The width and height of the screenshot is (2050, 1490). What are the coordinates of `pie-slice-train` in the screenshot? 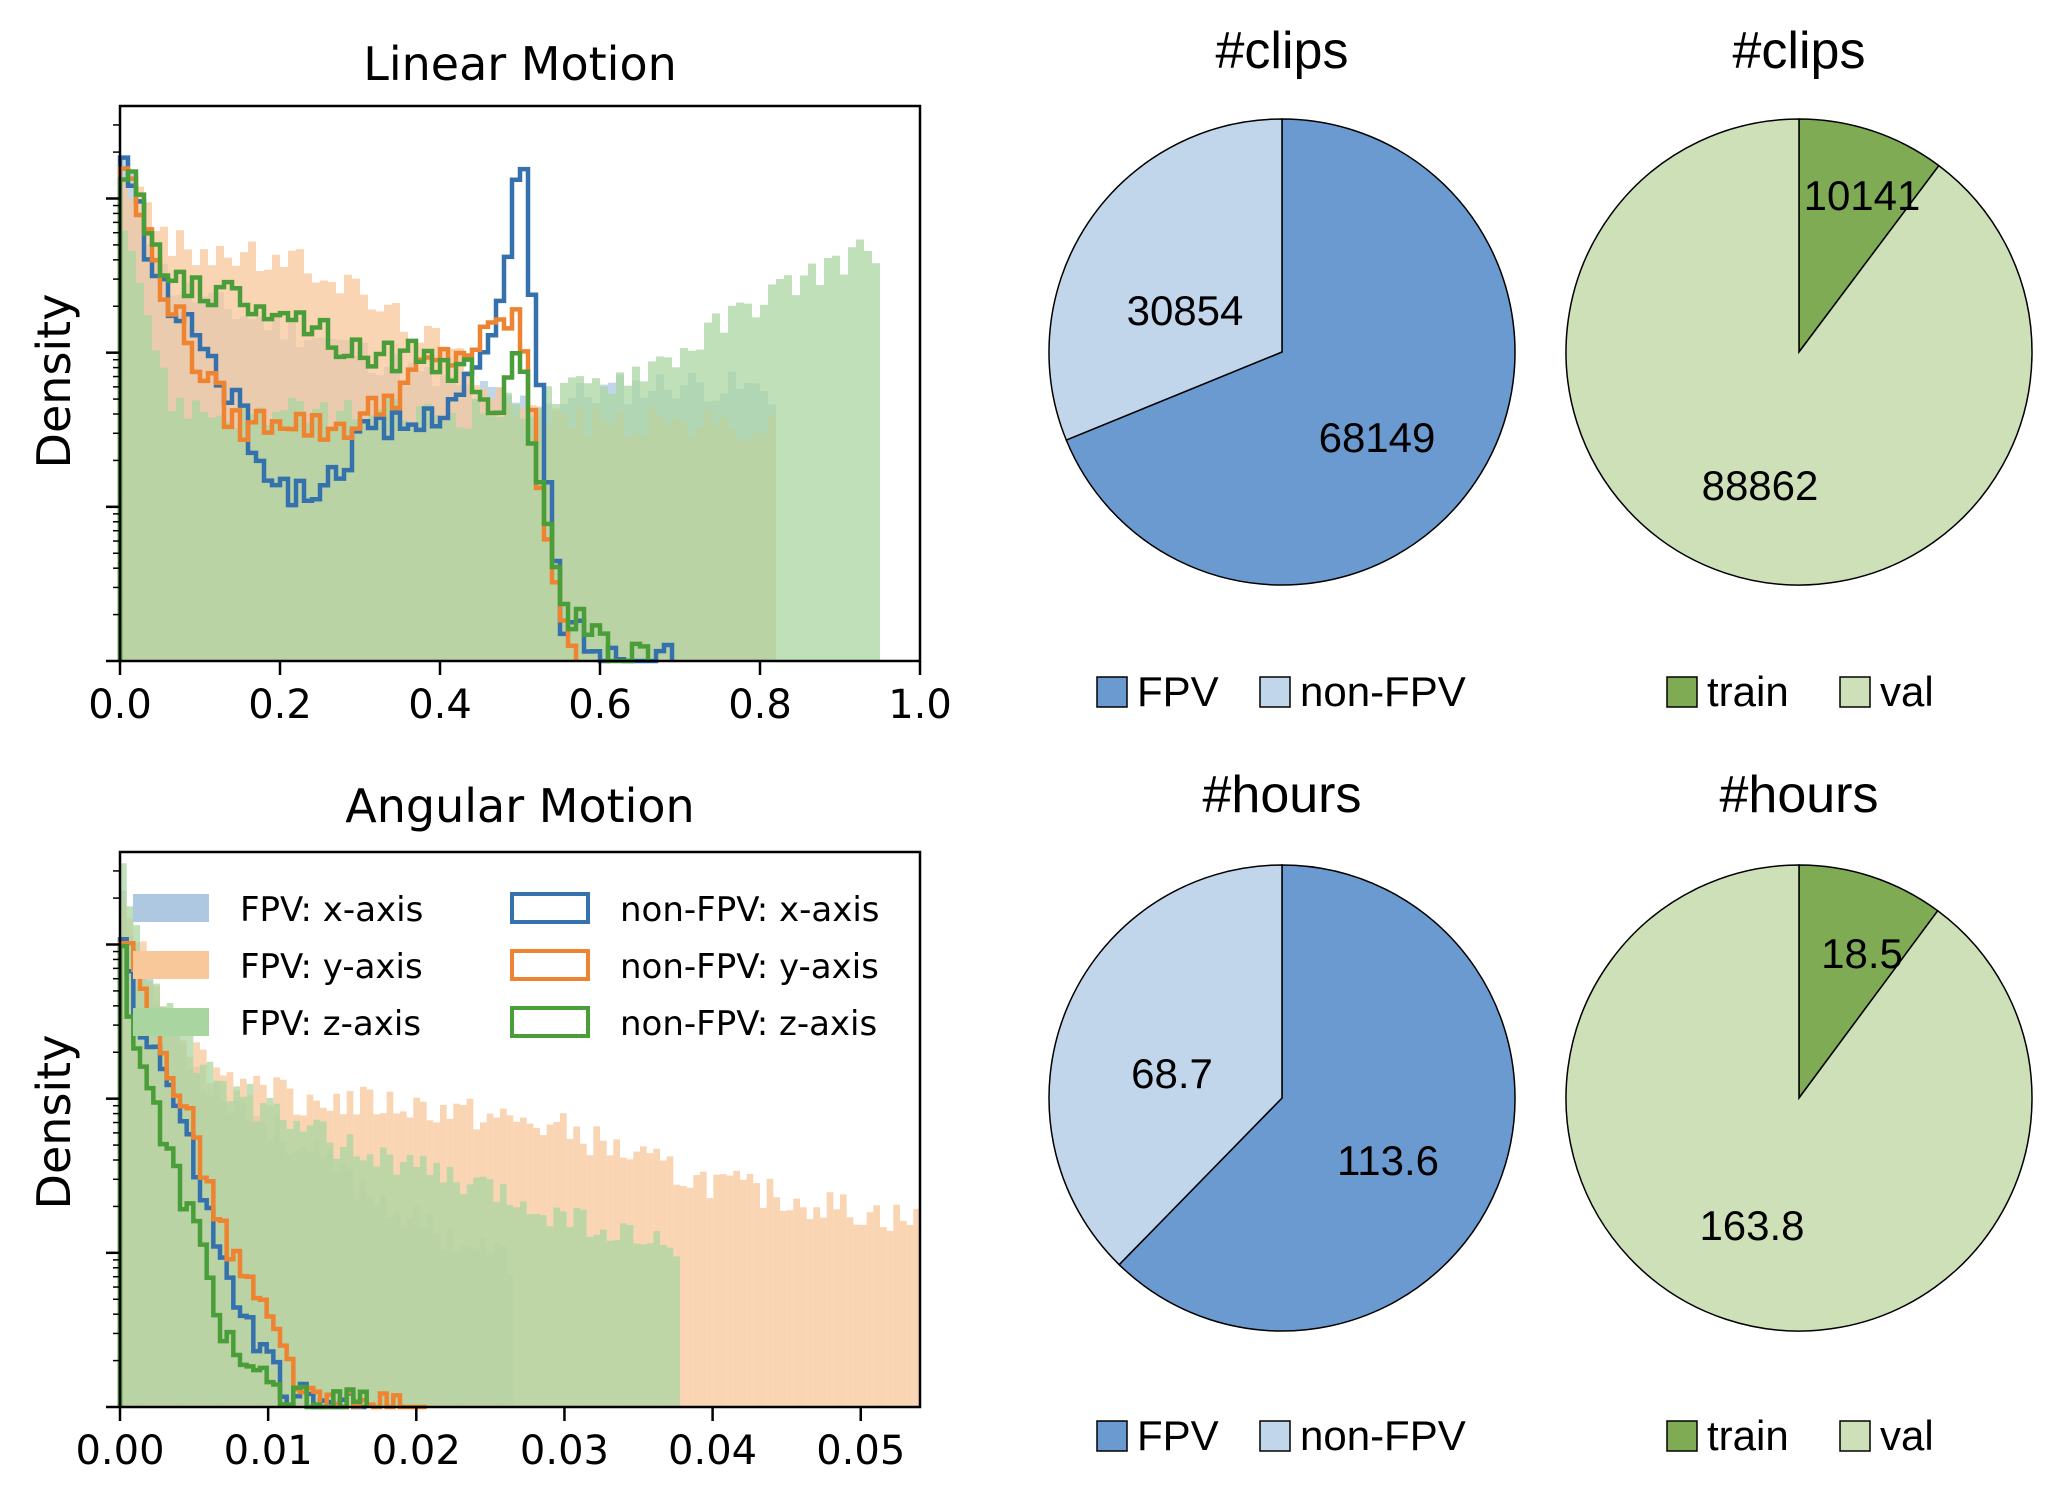 It's located at (1869, 236).